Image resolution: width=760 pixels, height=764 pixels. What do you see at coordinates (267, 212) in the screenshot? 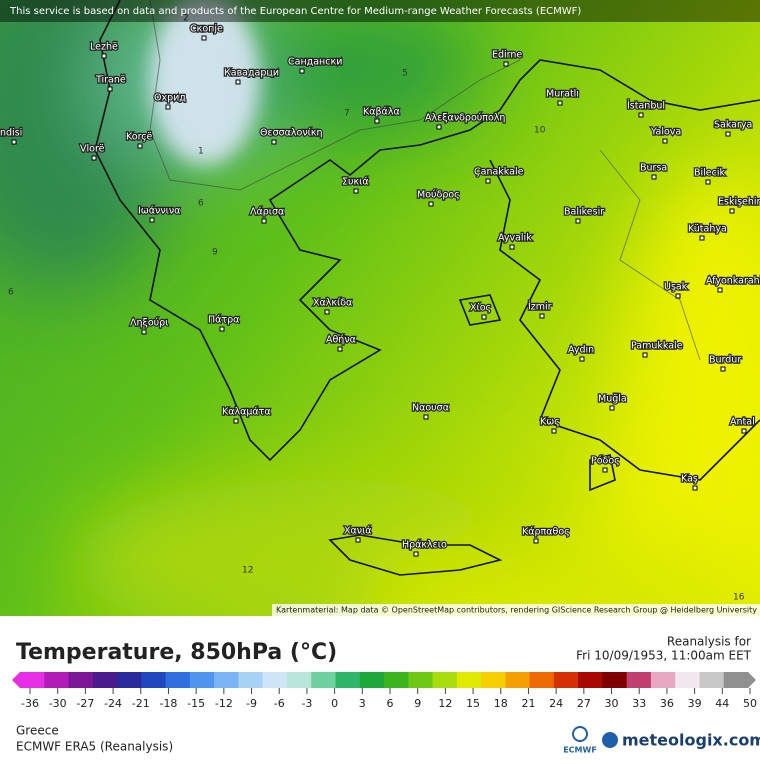
I see `city-label: Λάρισα` at bounding box center [267, 212].